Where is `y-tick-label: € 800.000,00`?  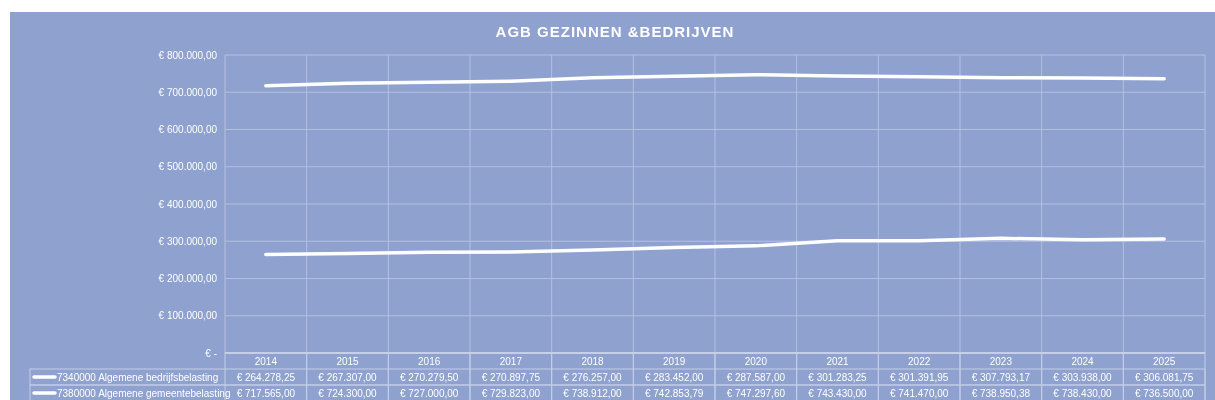
y-tick-label: € 800.000,00 is located at coordinates (188, 55).